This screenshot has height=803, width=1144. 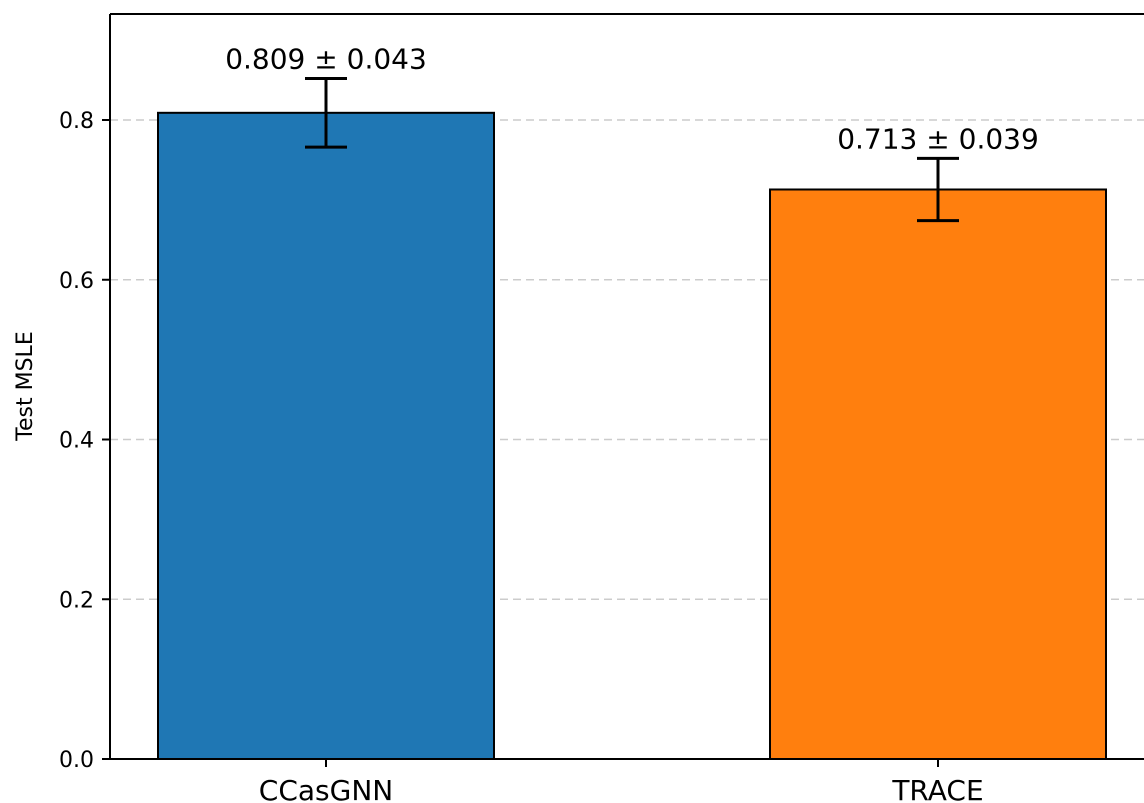 What do you see at coordinates (326, 58) in the screenshot?
I see `data-label: 0.809 ± 0.043` at bounding box center [326, 58].